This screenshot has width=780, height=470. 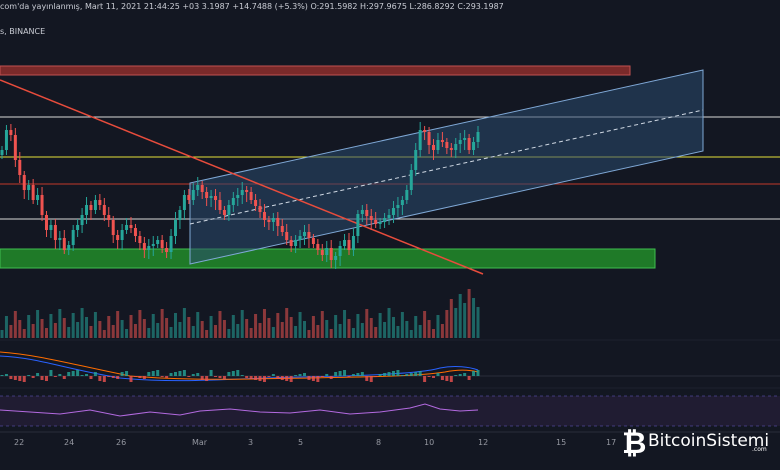 What do you see at coordinates (69, 442) in the screenshot?
I see `x-axis-label-24: 24` at bounding box center [69, 442].